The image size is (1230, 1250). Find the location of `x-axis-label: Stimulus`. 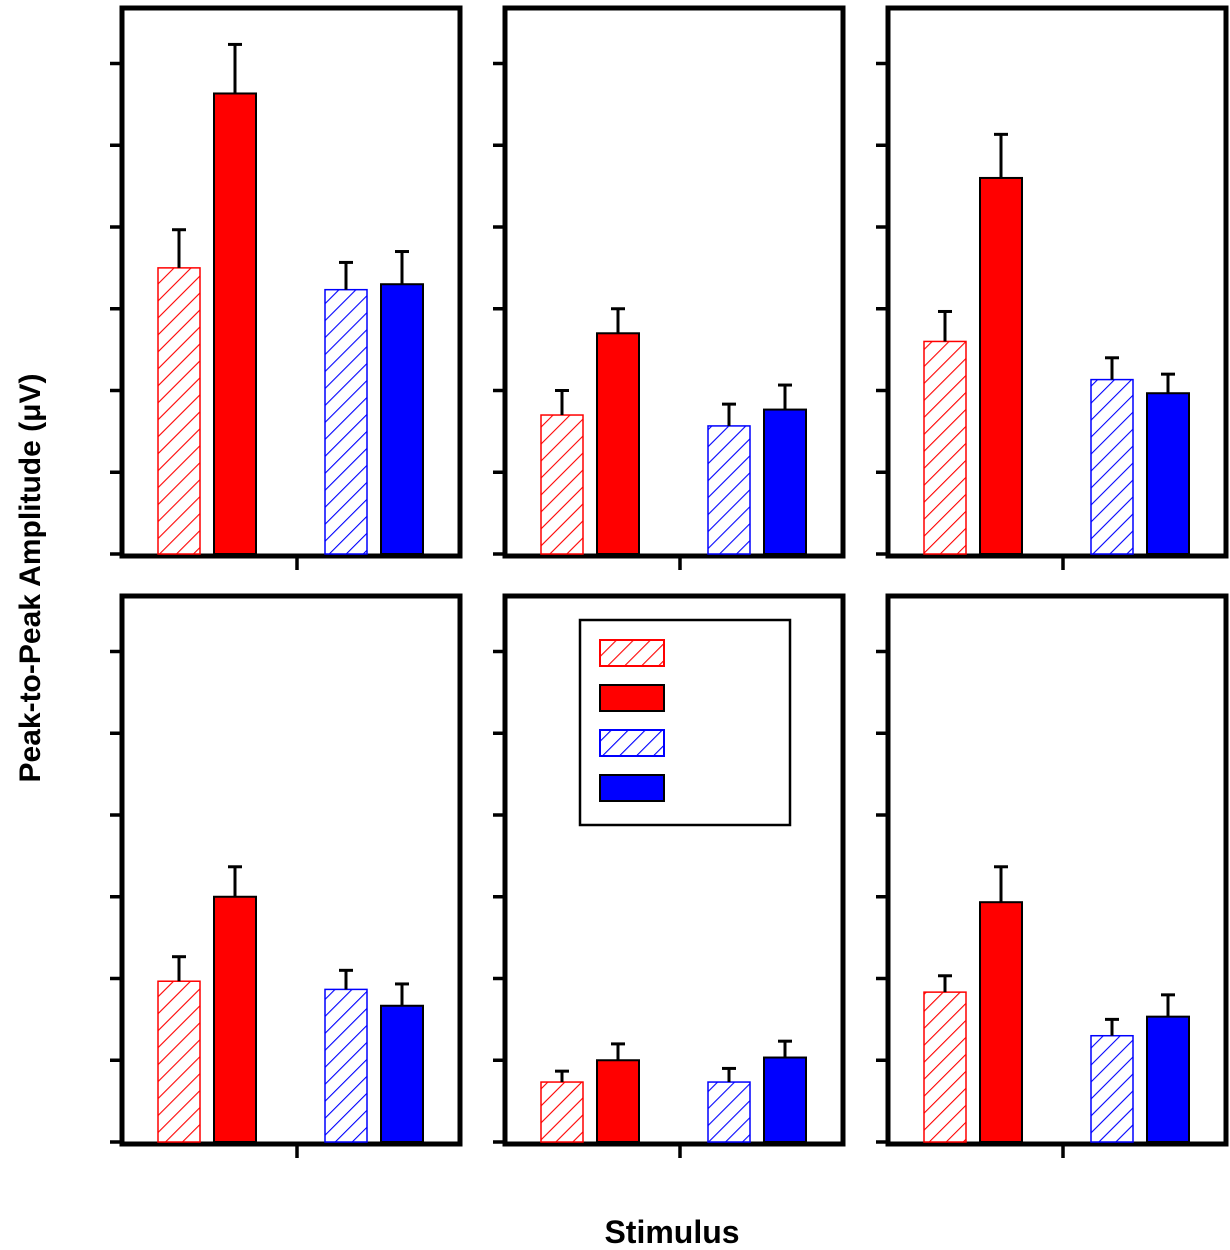

x-axis-label: Stimulus is located at coordinates (671, 1232).